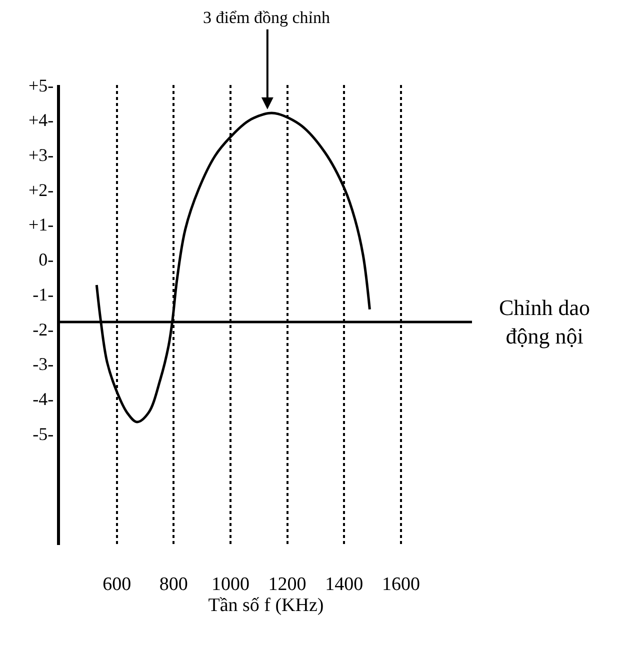 The height and width of the screenshot is (669, 639). Describe the element at coordinates (43, 294) in the screenshot. I see `y-tick-label: -1-` at that location.